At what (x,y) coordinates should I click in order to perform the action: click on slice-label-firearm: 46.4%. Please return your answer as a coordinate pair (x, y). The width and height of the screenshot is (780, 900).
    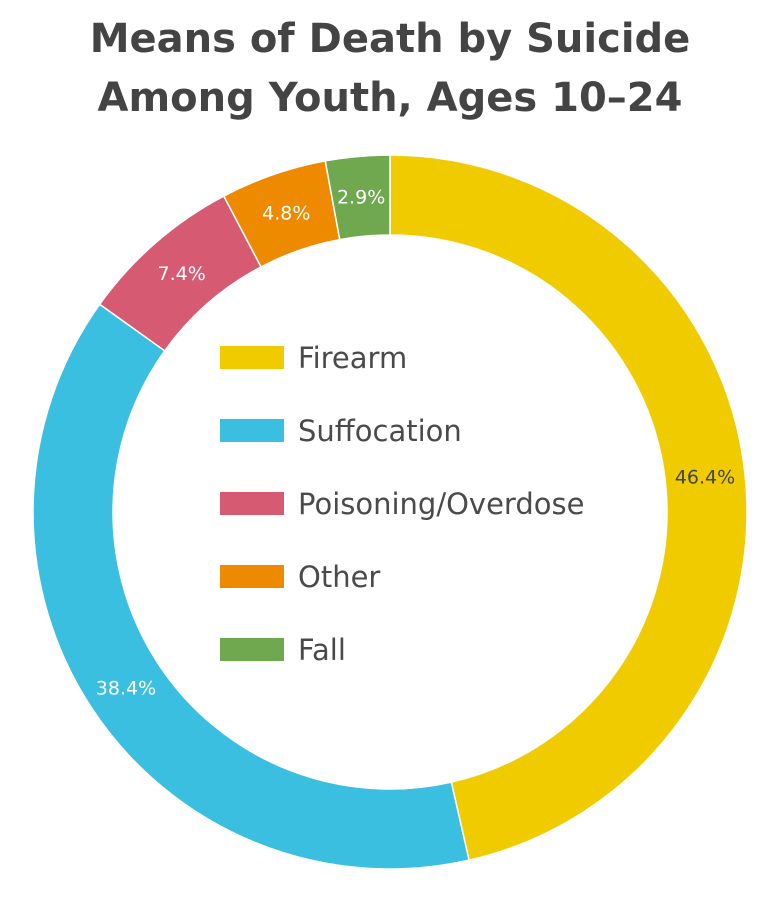
    Looking at the image, I should click on (705, 478).